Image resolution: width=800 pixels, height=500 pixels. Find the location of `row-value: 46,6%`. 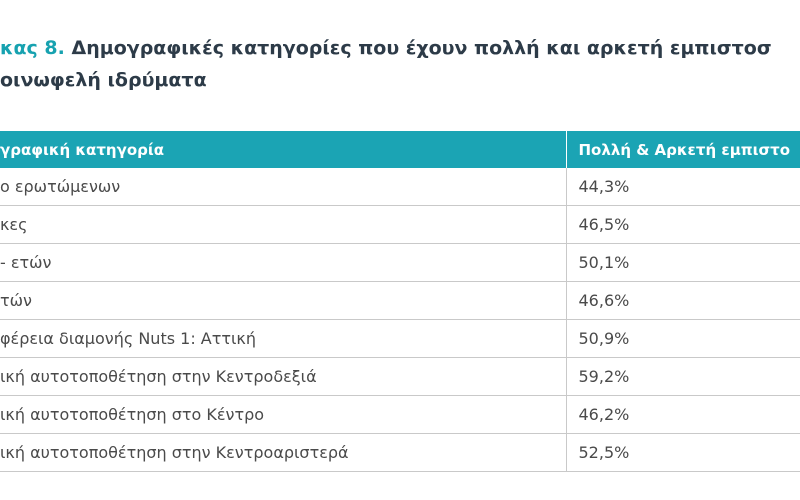

row-value: 46,6% is located at coordinates (682, 300).